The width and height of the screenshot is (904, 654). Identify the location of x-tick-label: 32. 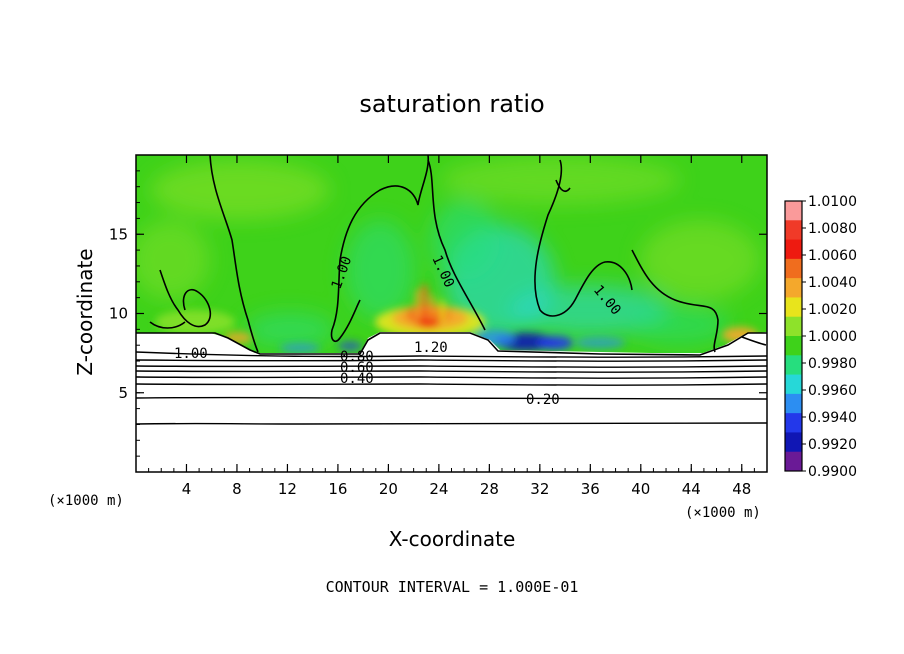
(539, 489).